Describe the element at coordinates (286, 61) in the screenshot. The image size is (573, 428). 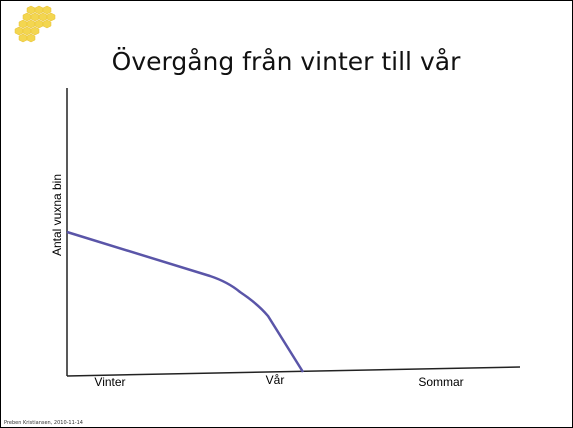
I see `slide-title: Övergång från vinter till vår` at that location.